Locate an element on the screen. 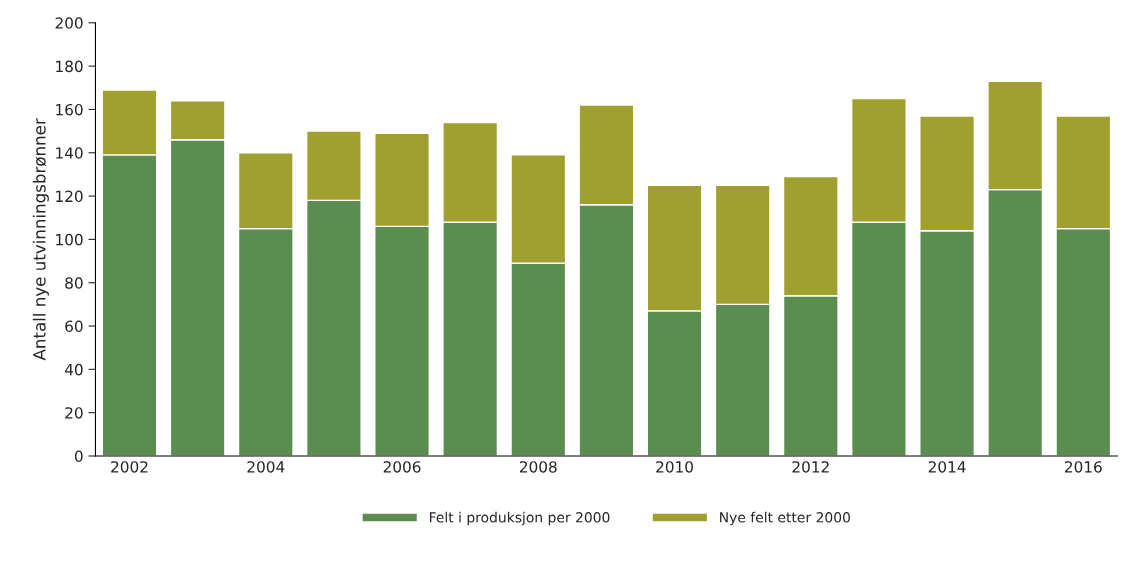 Image resolution: width=1123 pixels, height=570 pixels. x-tick-label: 2010 is located at coordinates (674, 467).